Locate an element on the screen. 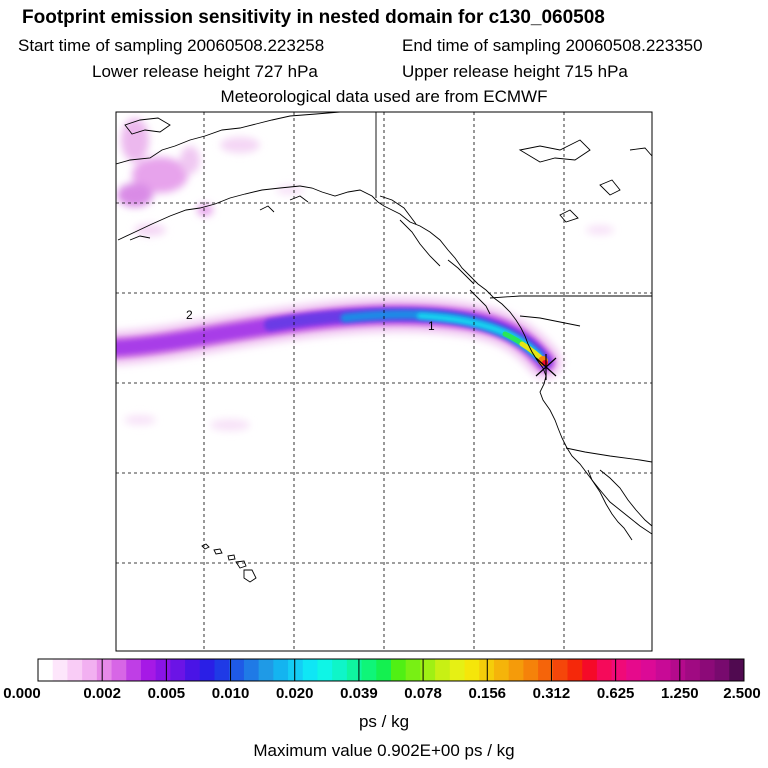 The image size is (768, 768). lower-height-label: Lower release height 727 hPa is located at coordinates (205, 71).